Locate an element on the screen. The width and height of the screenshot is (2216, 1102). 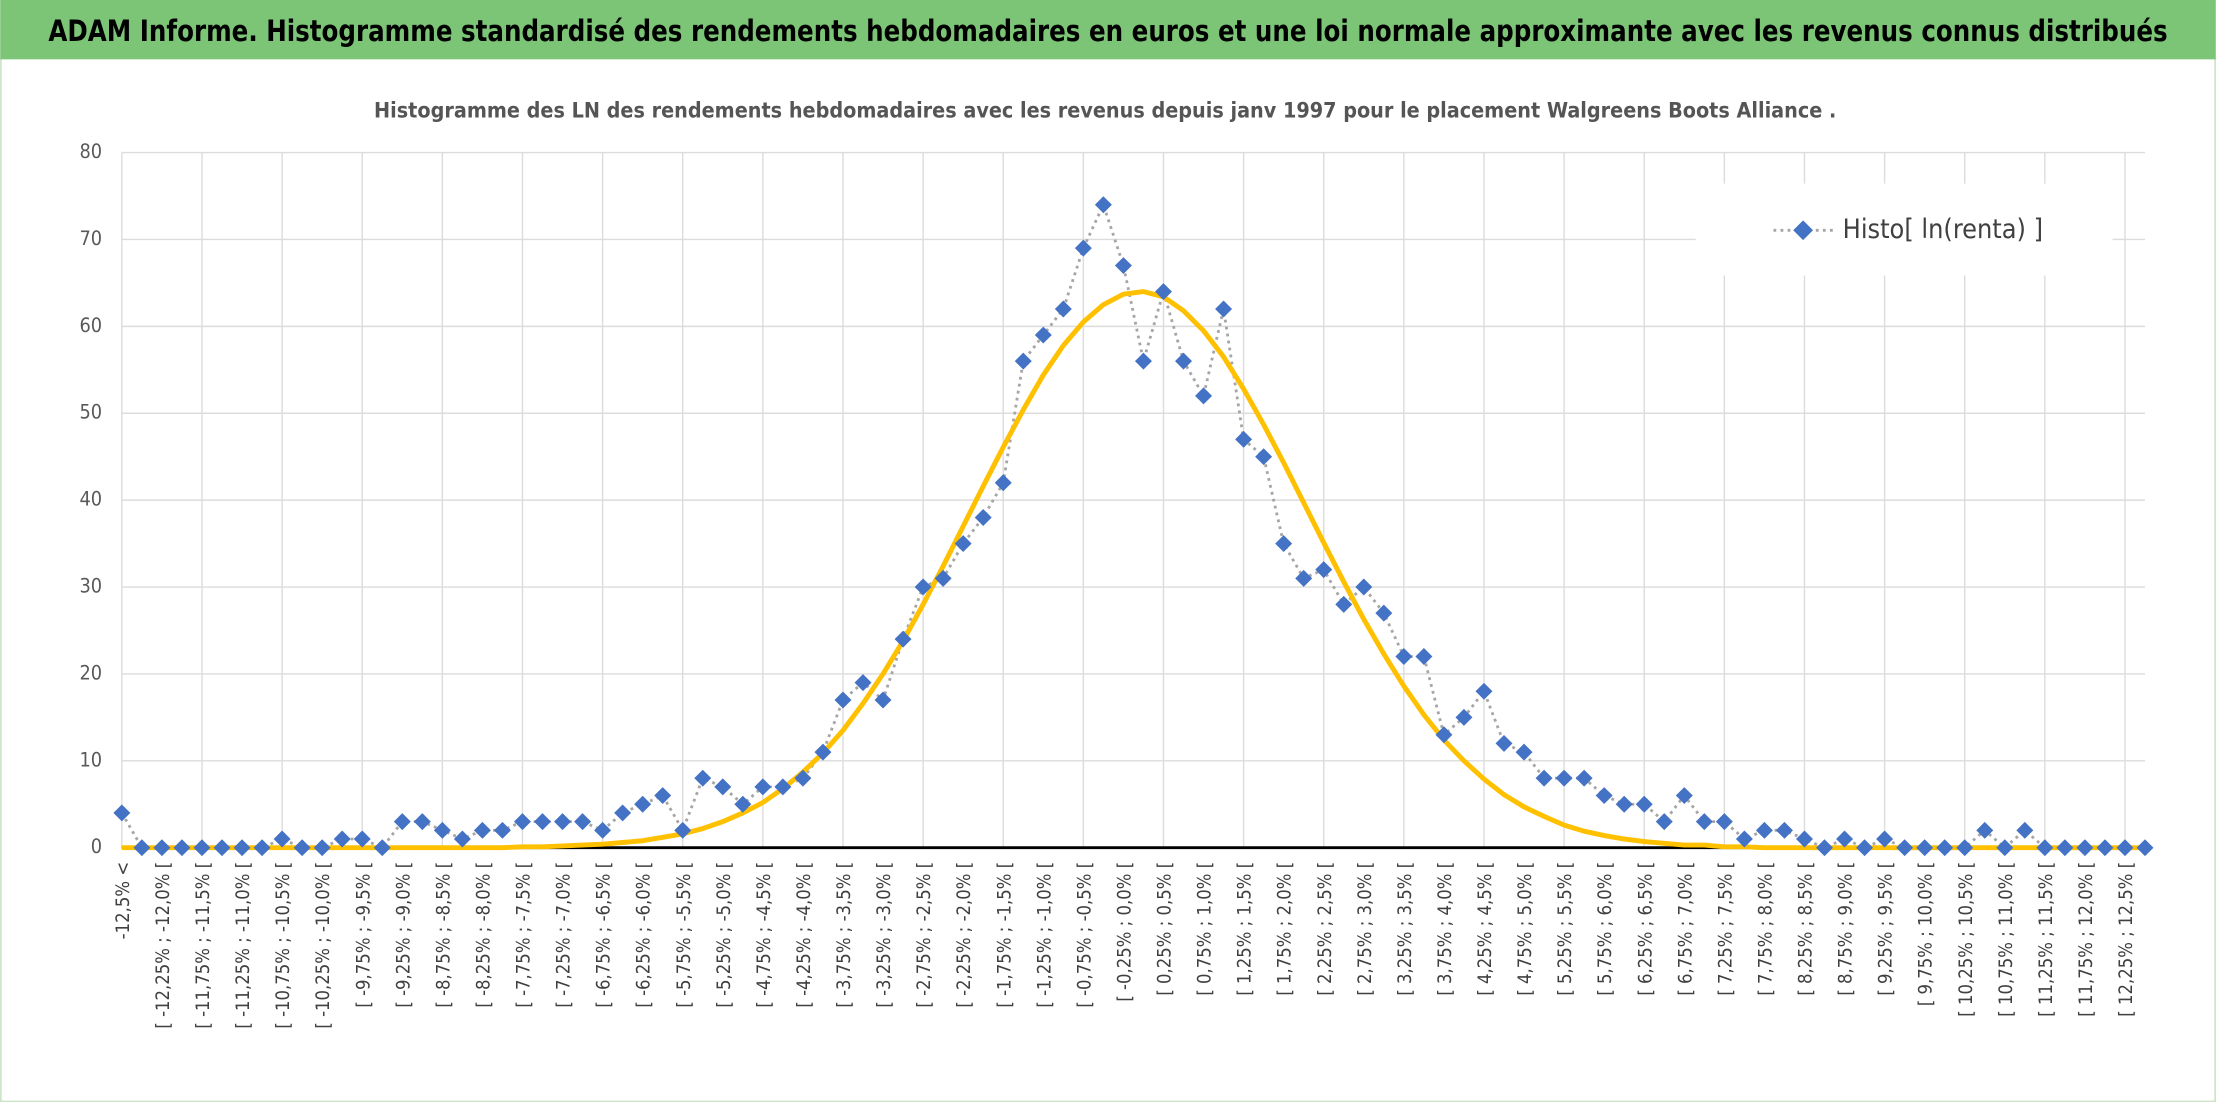
x-tick-label: [ 7,25% ; 7,5% [ is located at coordinates (1725, 929).